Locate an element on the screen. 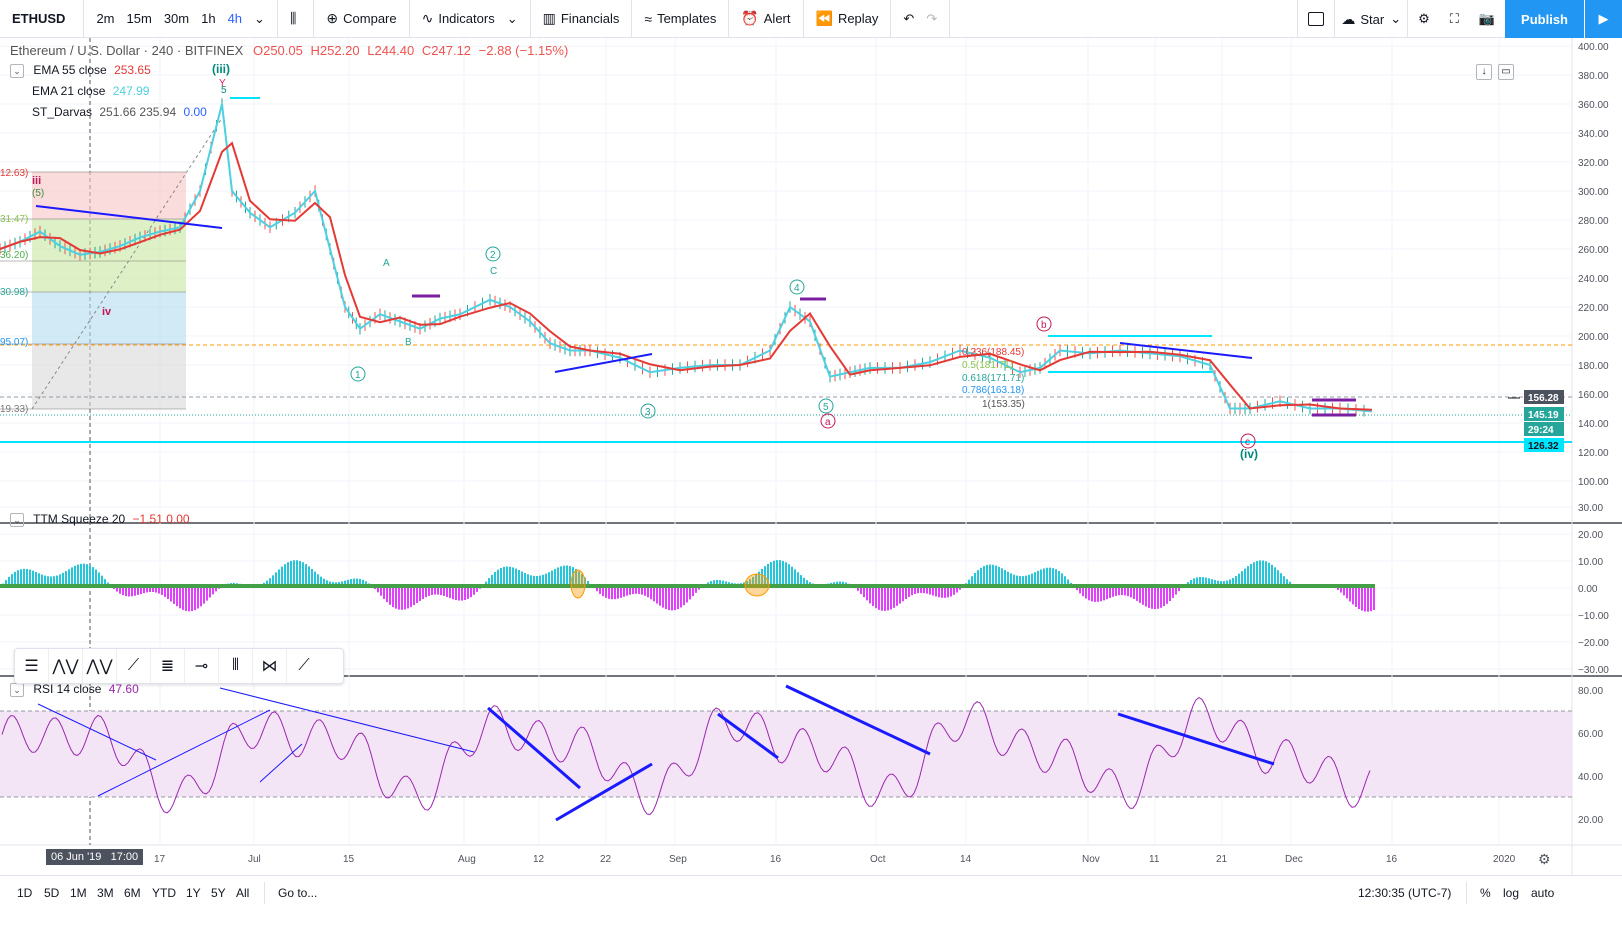  square-icon is located at coordinates (1316, 19).